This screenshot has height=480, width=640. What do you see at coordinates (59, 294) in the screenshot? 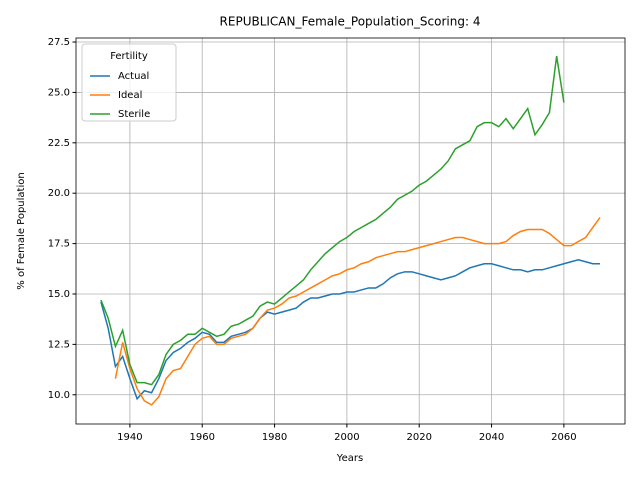
I see `y-tick-label: 15.0` at bounding box center [59, 294].